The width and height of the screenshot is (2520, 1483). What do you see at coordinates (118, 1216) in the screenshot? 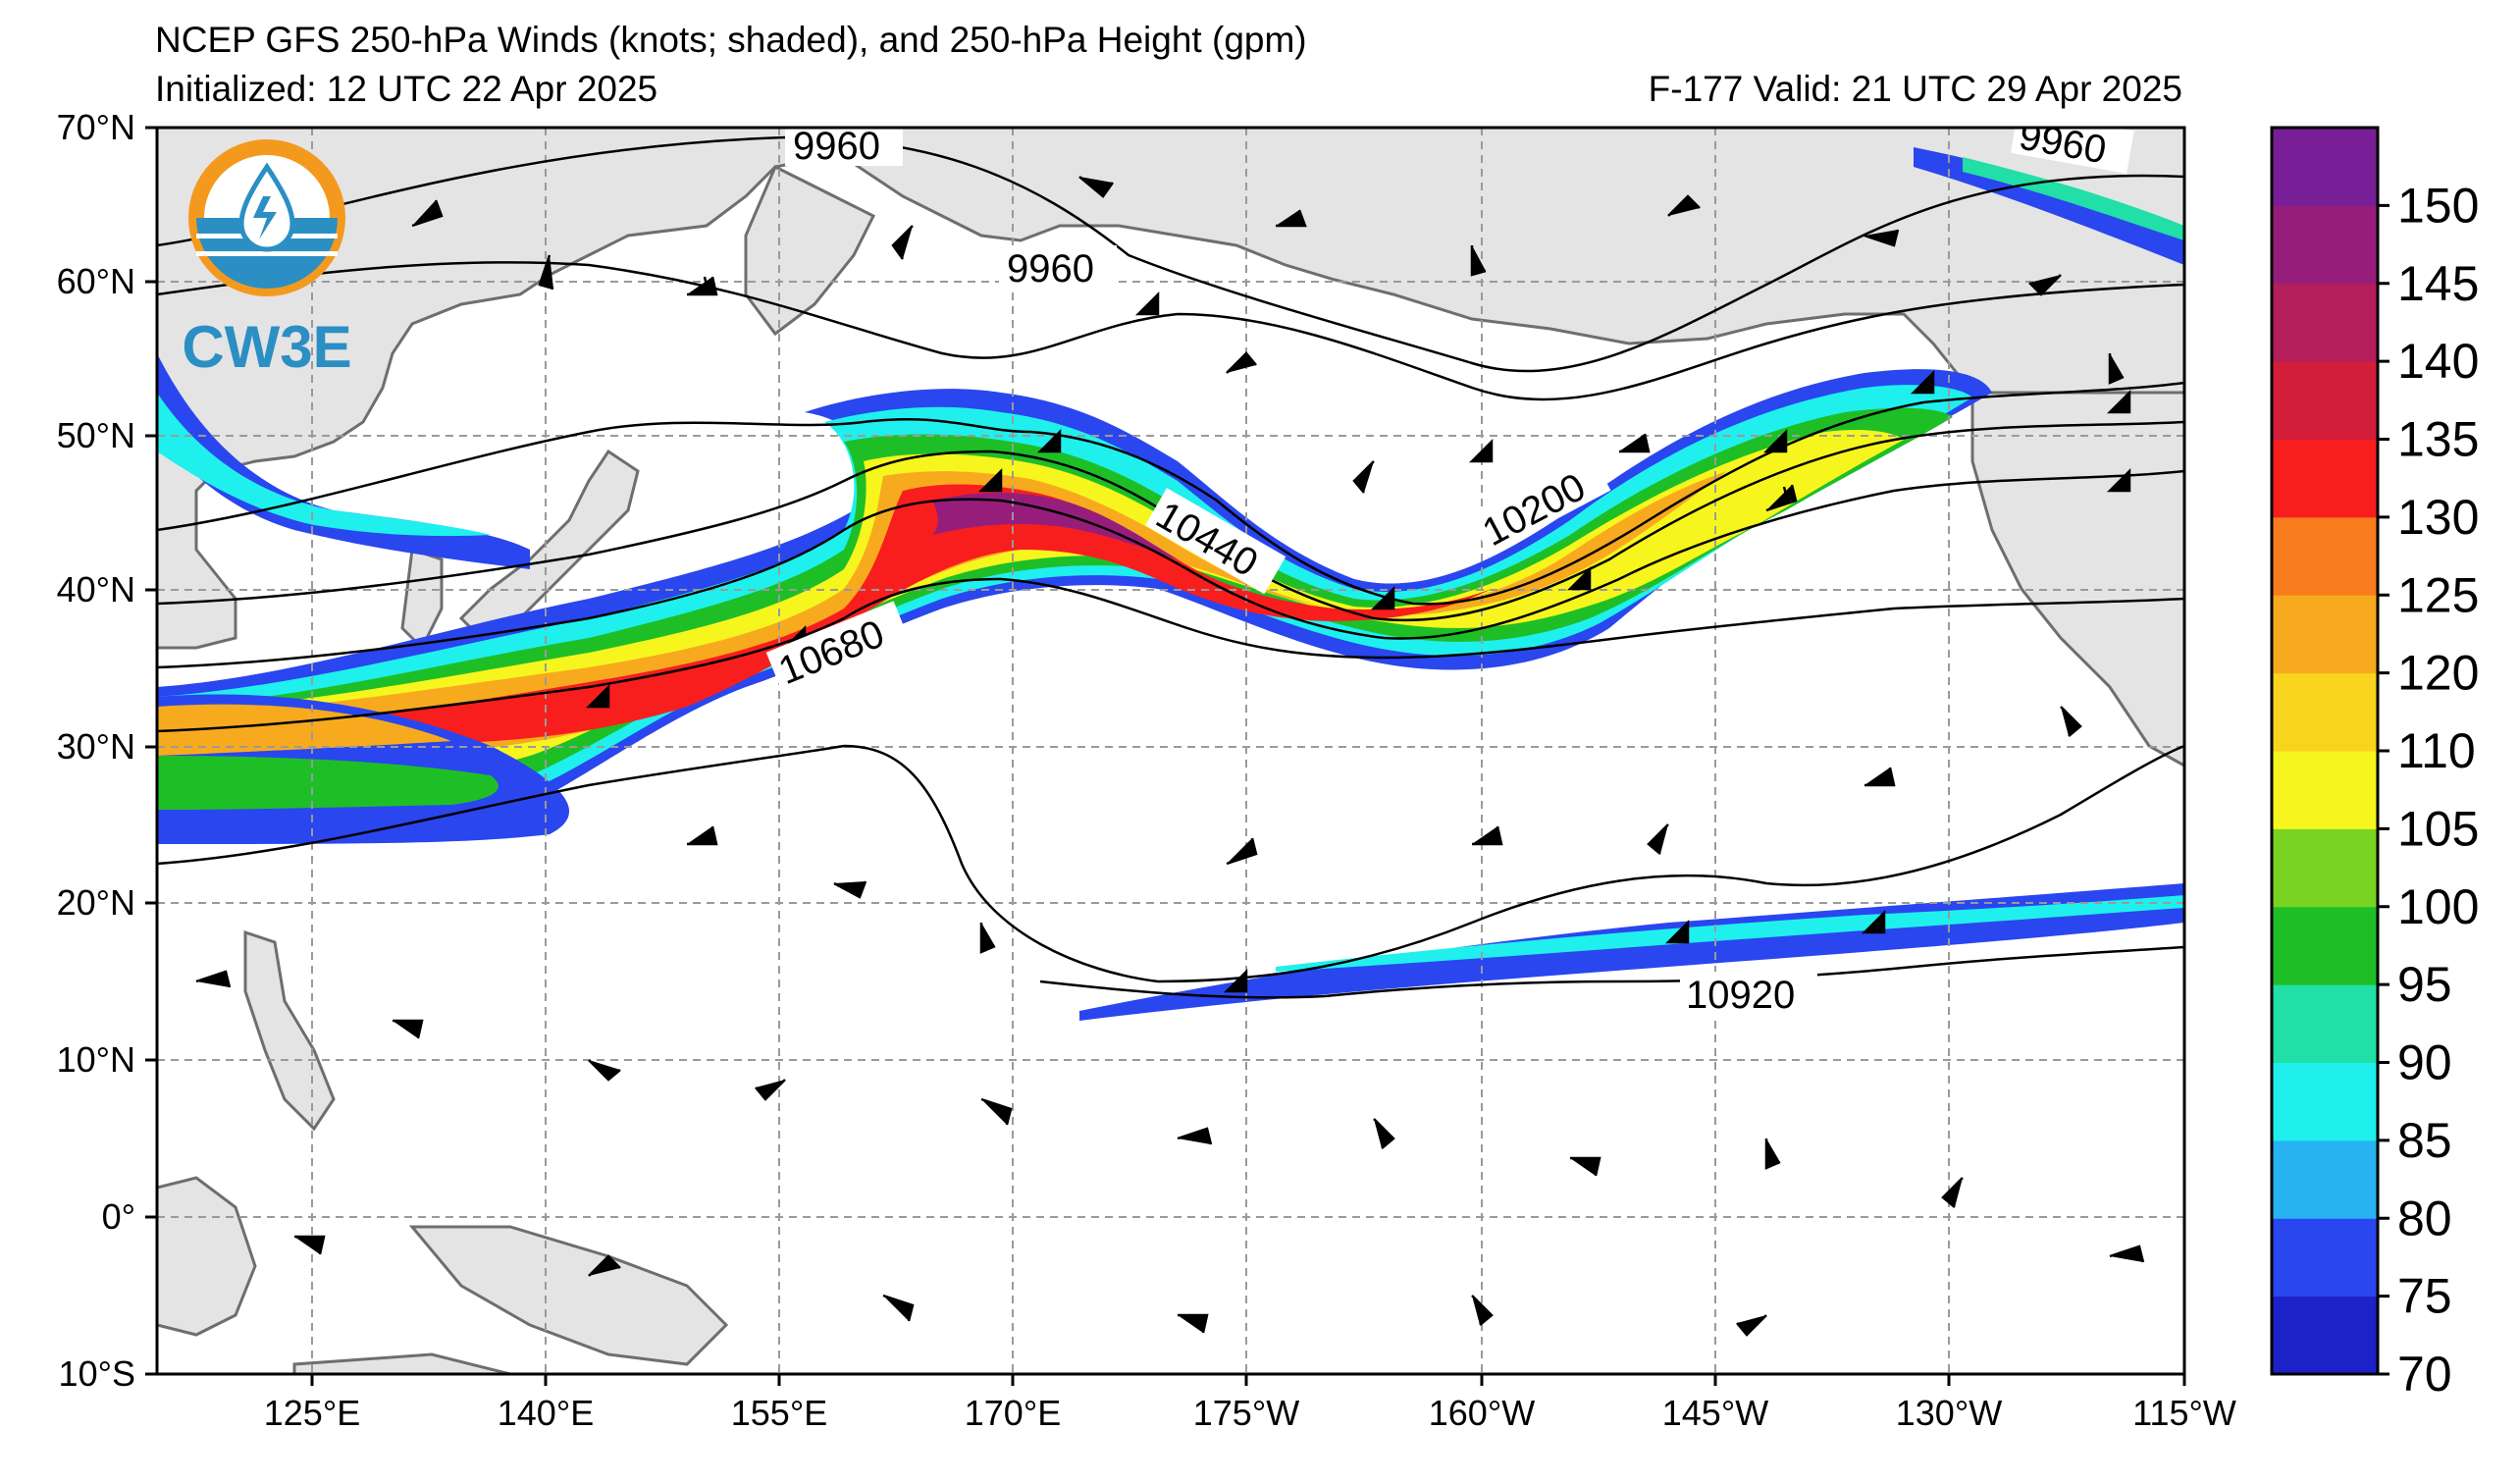
I see `lat-label: 0°` at bounding box center [118, 1216].